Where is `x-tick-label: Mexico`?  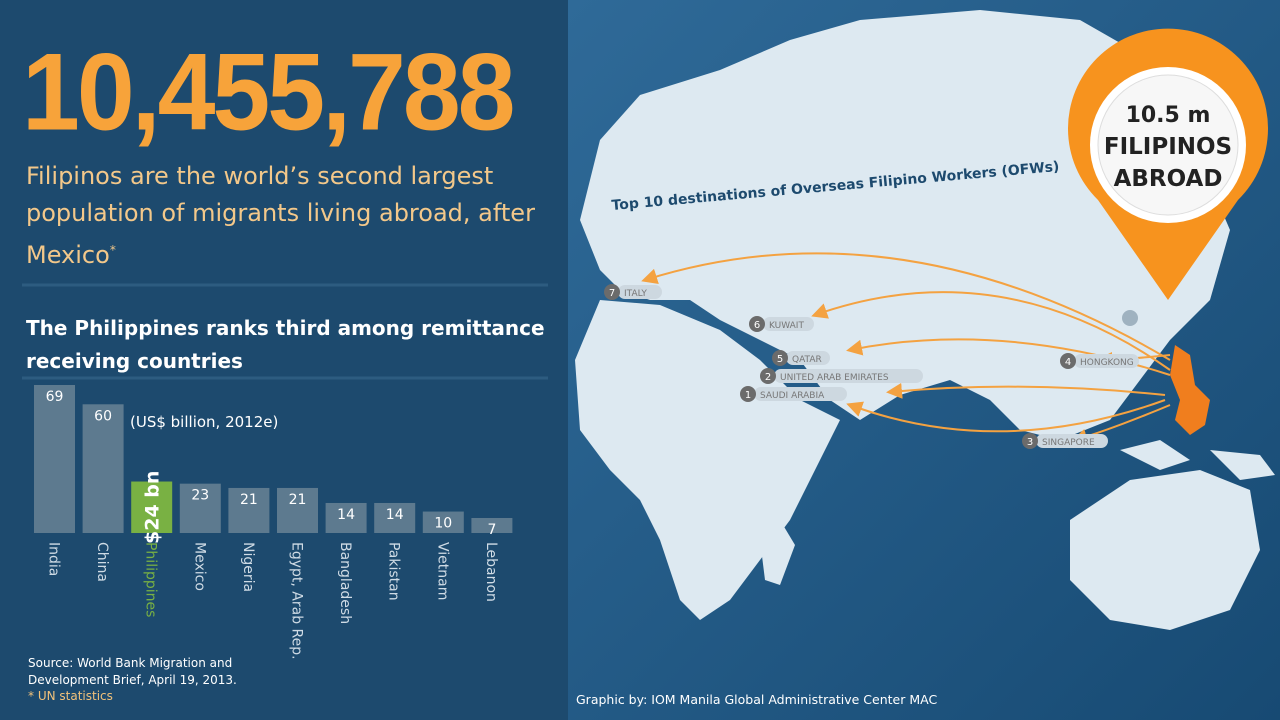 x-tick-label: Mexico is located at coordinates (199, 566).